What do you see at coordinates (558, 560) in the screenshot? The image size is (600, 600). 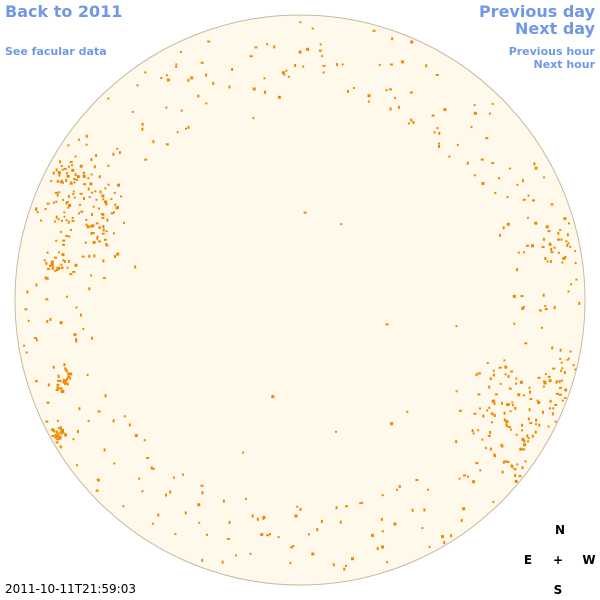 I see `compass-center-icon: +` at bounding box center [558, 560].